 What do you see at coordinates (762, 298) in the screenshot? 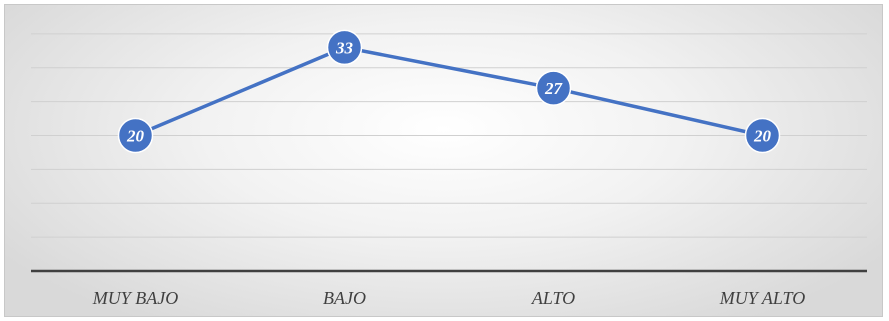
I see `x-tick-label: MUY ALTO` at bounding box center [762, 298].